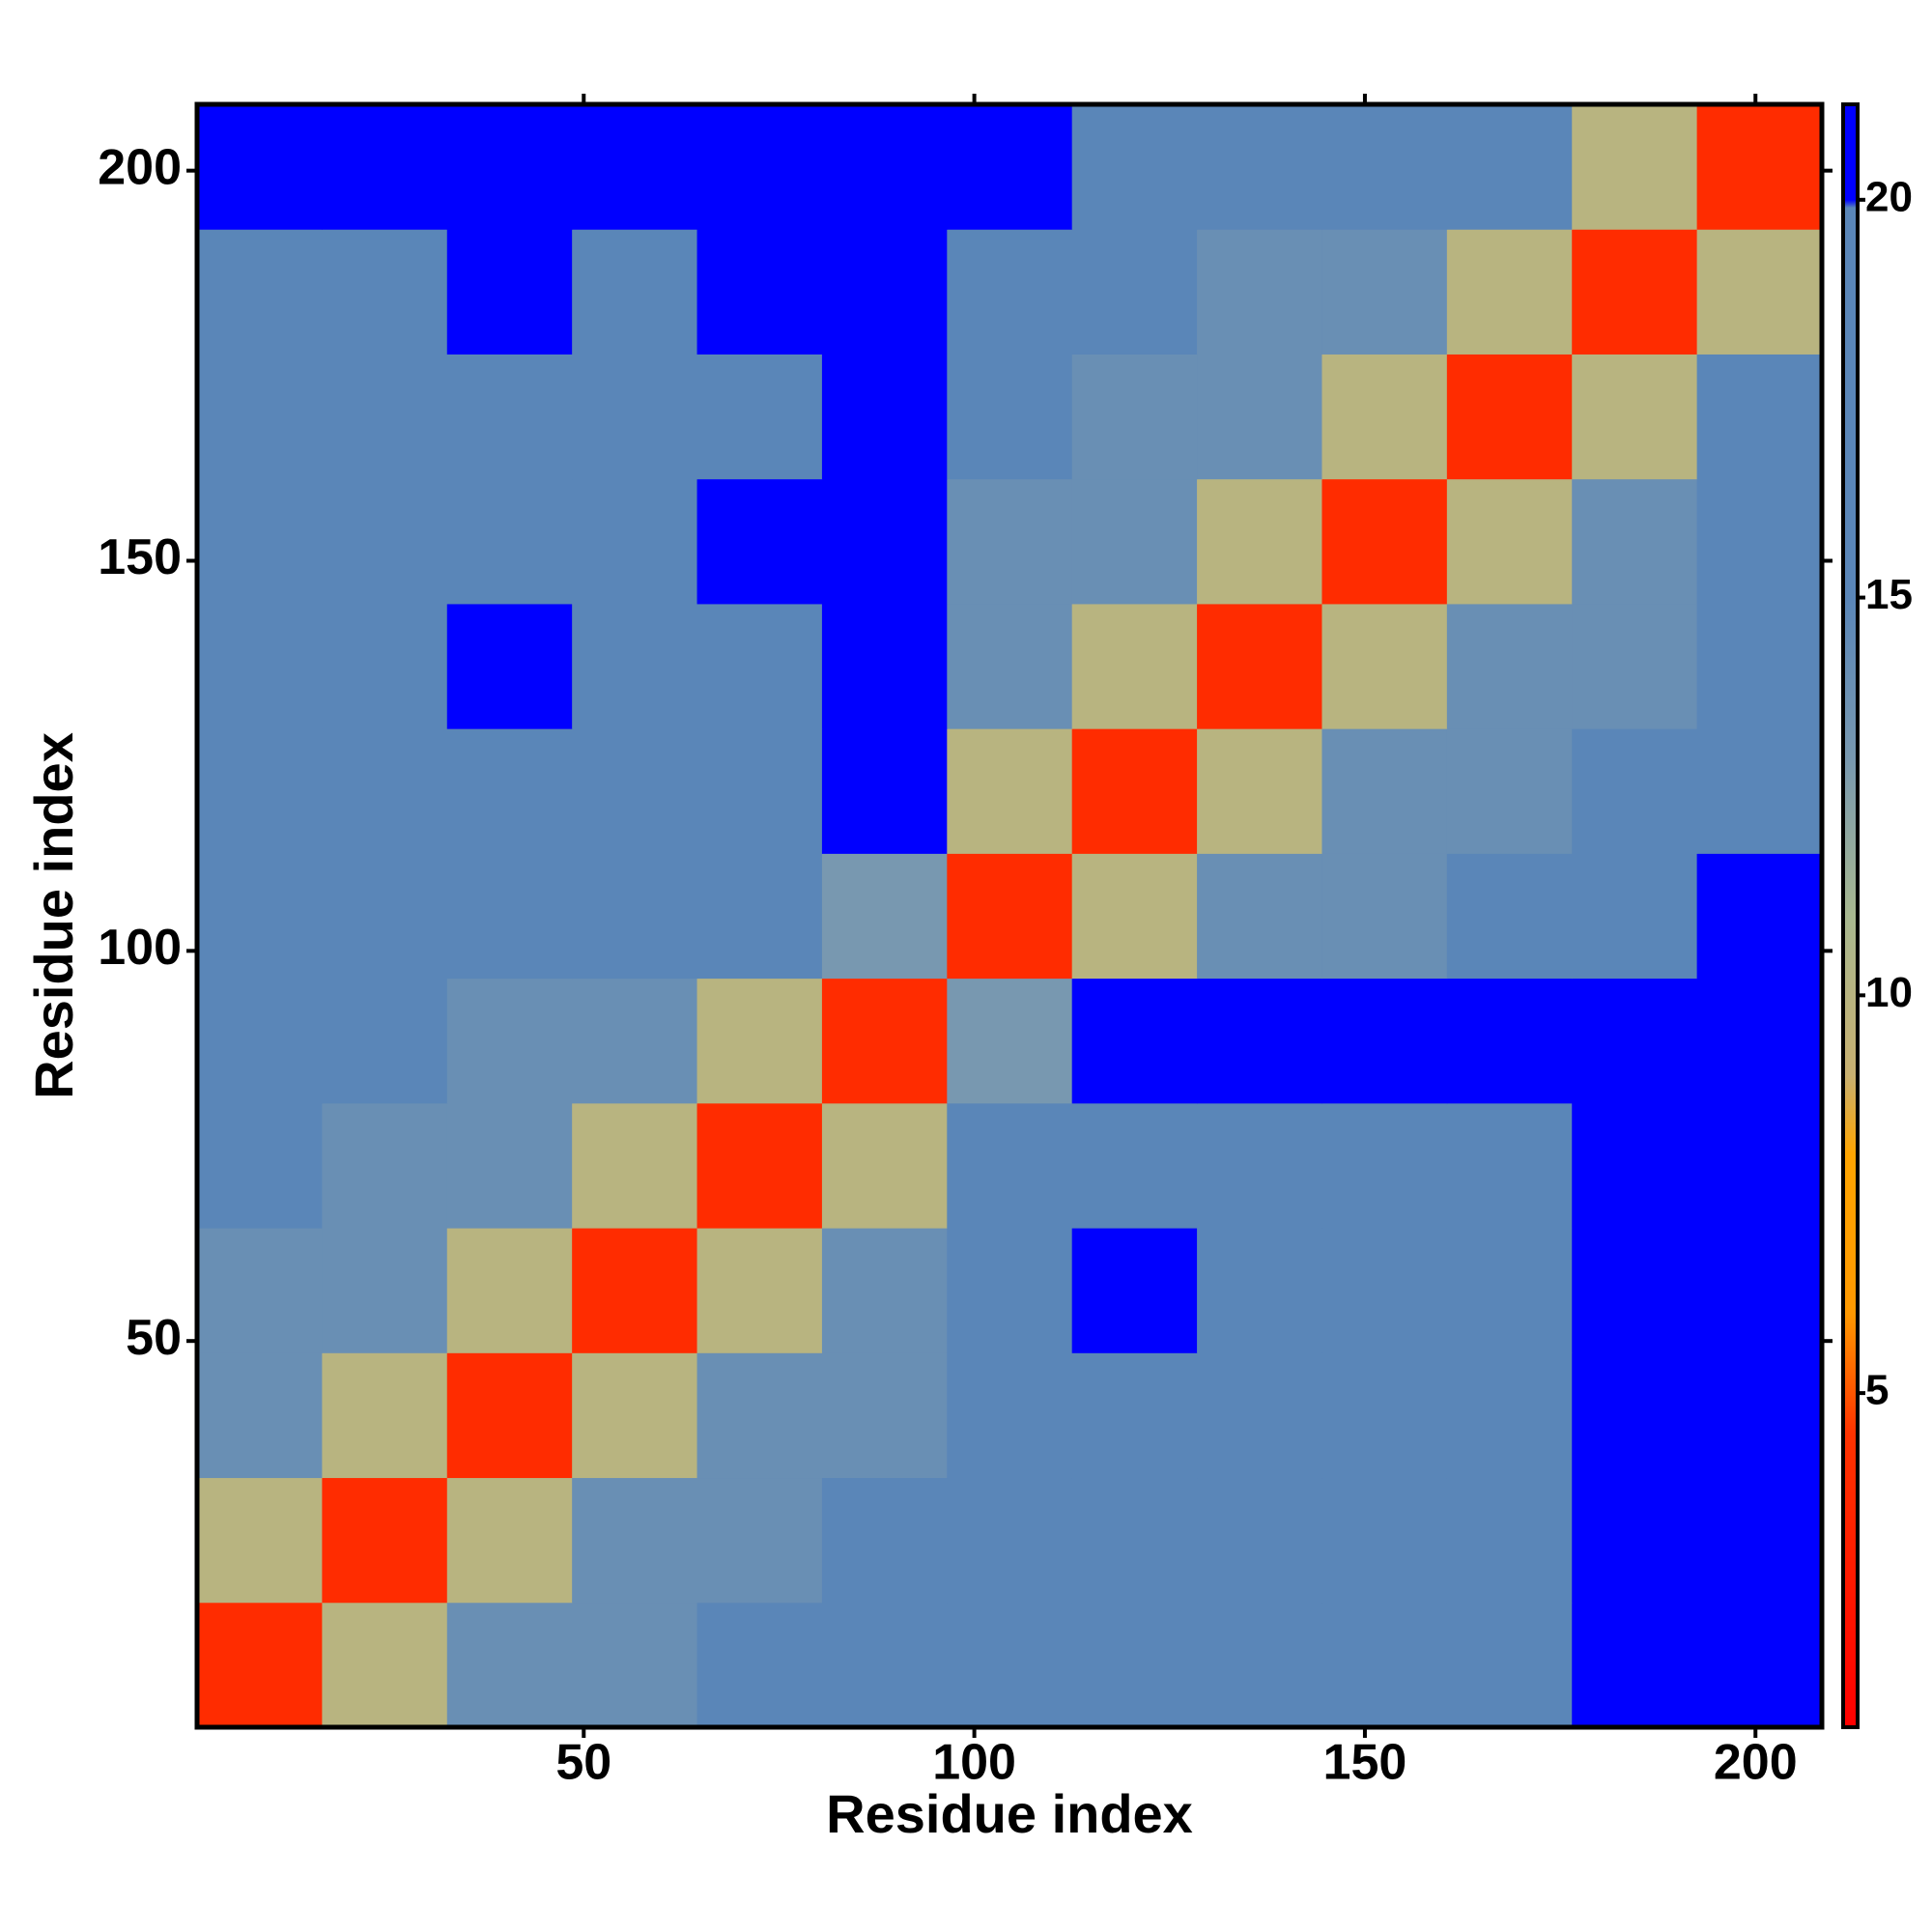 This screenshot has height=1932, width=1932. Describe the element at coordinates (1877, 1390) in the screenshot. I see `colorbar-tick-label: 5` at that location.